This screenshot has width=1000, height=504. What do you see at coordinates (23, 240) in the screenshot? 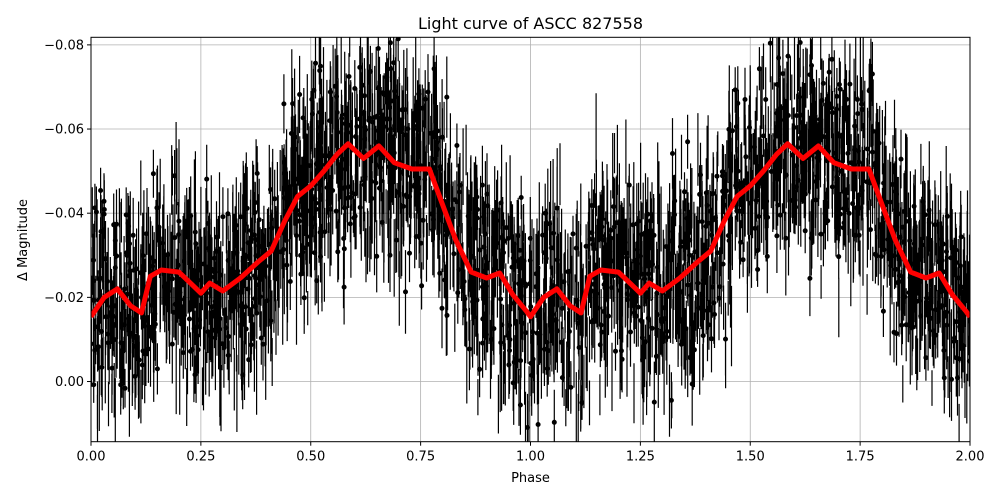
I see `y-axis-label: Δ Magnitude` at bounding box center [23, 240].